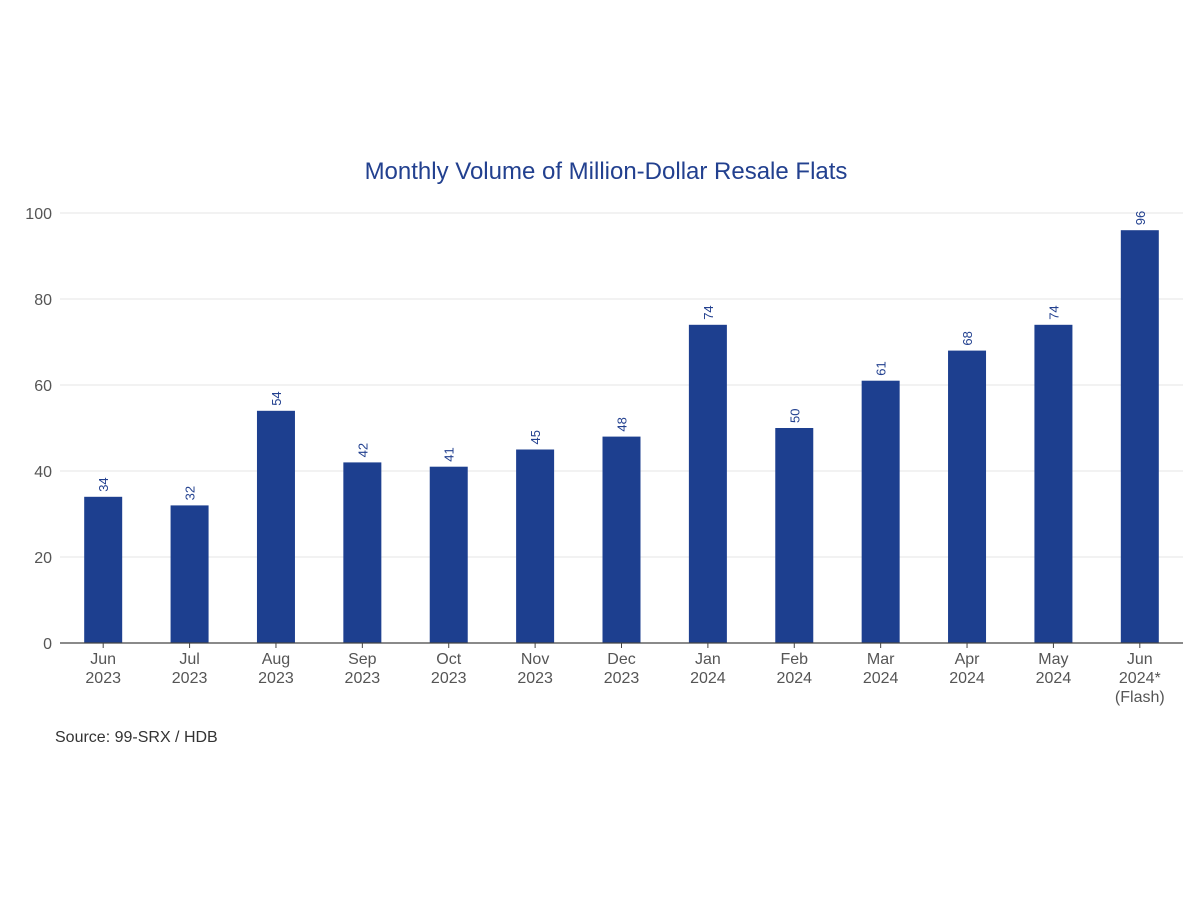  What do you see at coordinates (794, 416) in the screenshot?
I see `data-label: 50` at bounding box center [794, 416].